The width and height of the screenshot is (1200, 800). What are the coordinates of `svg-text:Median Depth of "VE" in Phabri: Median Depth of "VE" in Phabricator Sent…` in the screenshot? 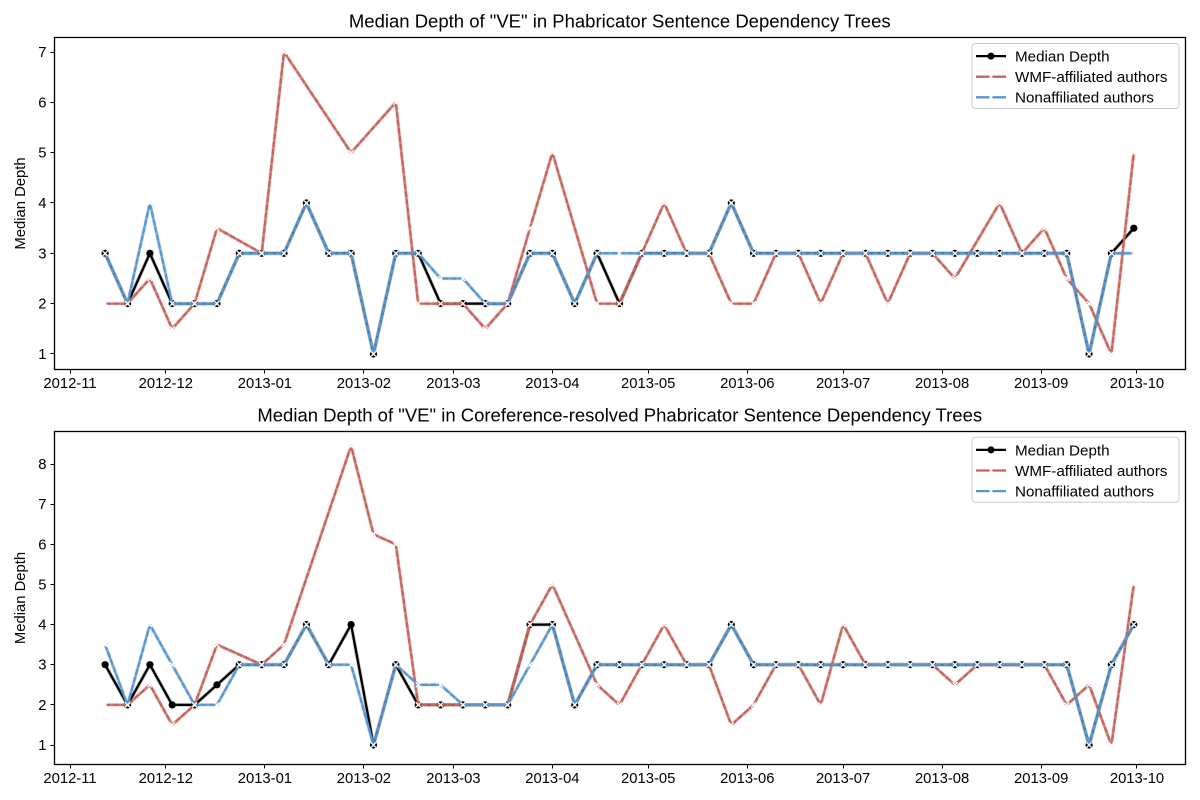 It's located at (620, 21).